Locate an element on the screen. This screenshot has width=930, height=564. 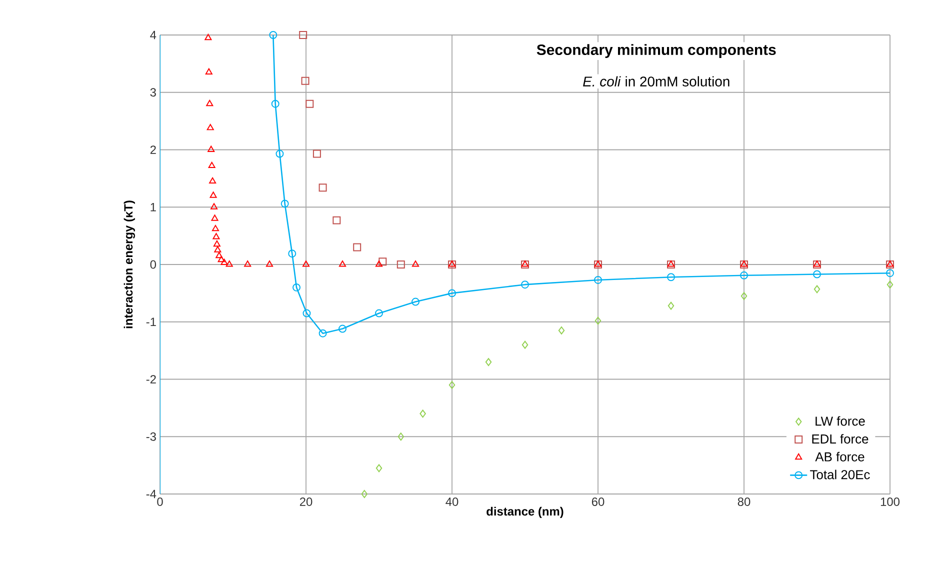
x-tick-label: 20 is located at coordinates (306, 502).